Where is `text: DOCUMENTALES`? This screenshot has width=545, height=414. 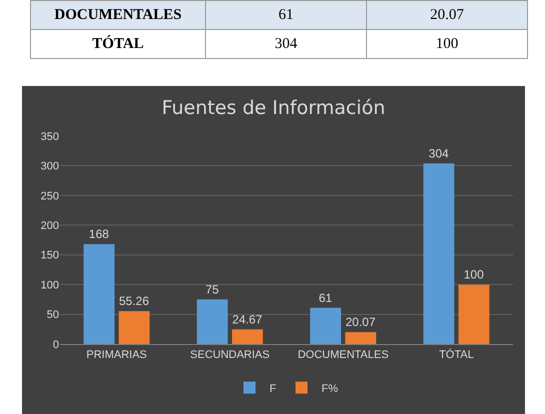 text: DOCUMENTALES is located at coordinates (118, 15).